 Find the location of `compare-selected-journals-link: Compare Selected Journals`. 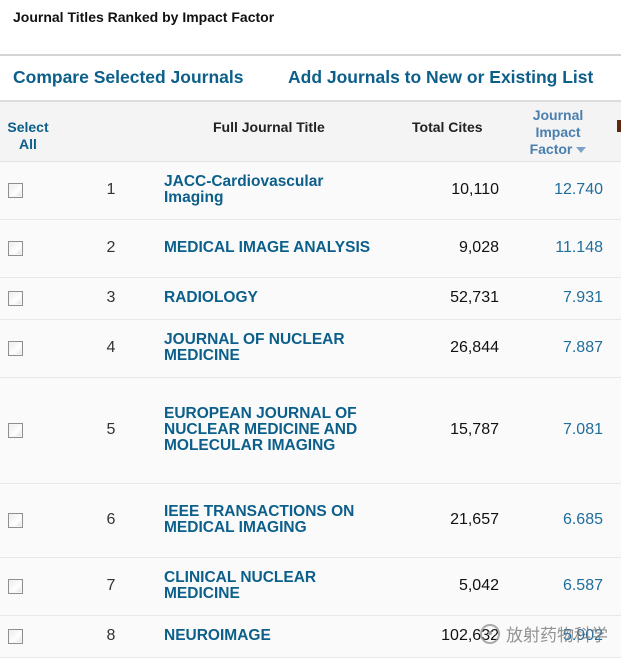

compare-selected-journals-link: Compare Selected Journals is located at coordinates (128, 77).